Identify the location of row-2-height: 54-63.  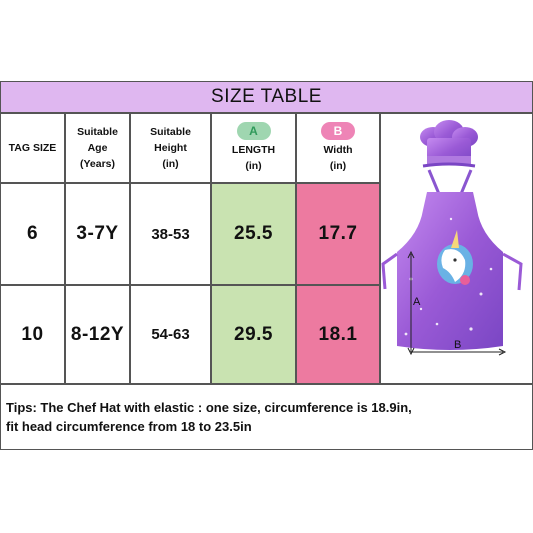
(170, 334).